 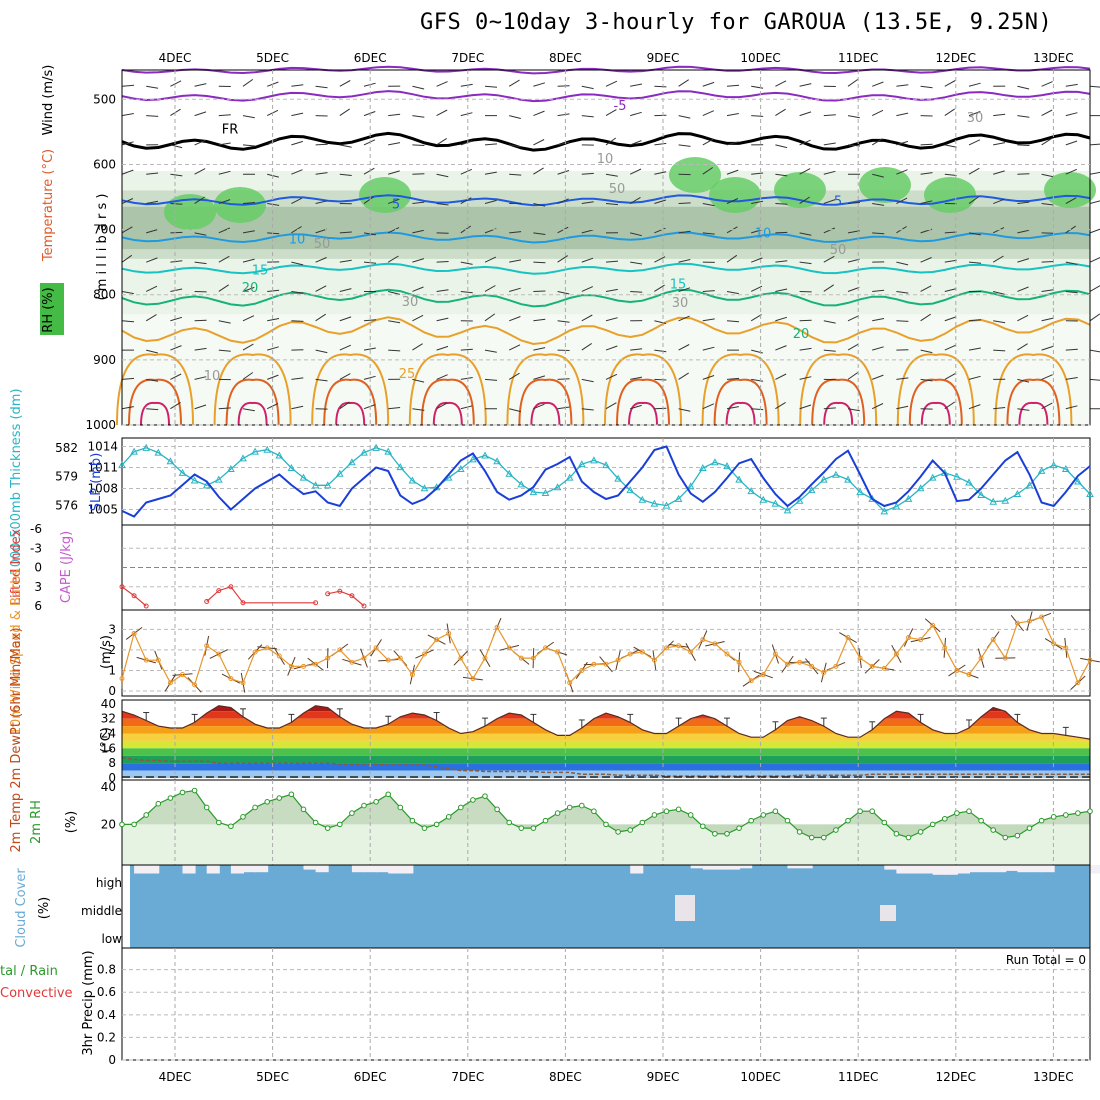 What do you see at coordinates (96, 482) in the screenshot?
I see `slp-axis-label: SLP (mb)` at bounding box center [96, 482].